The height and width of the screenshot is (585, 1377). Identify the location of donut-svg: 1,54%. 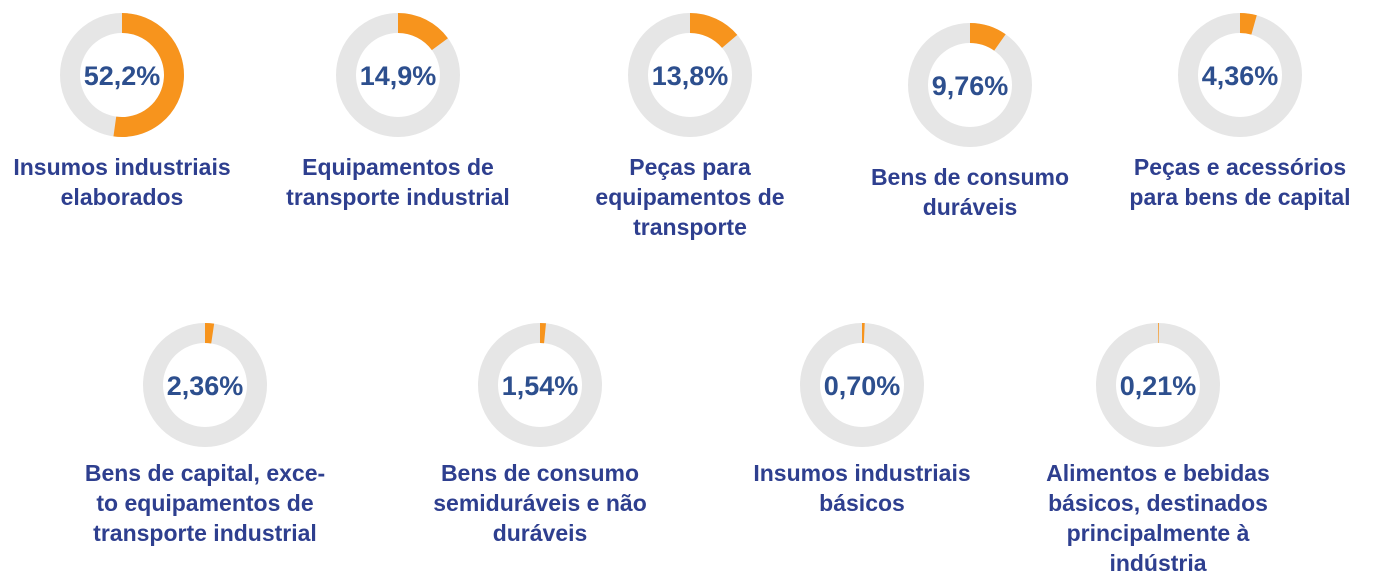
(540, 385).